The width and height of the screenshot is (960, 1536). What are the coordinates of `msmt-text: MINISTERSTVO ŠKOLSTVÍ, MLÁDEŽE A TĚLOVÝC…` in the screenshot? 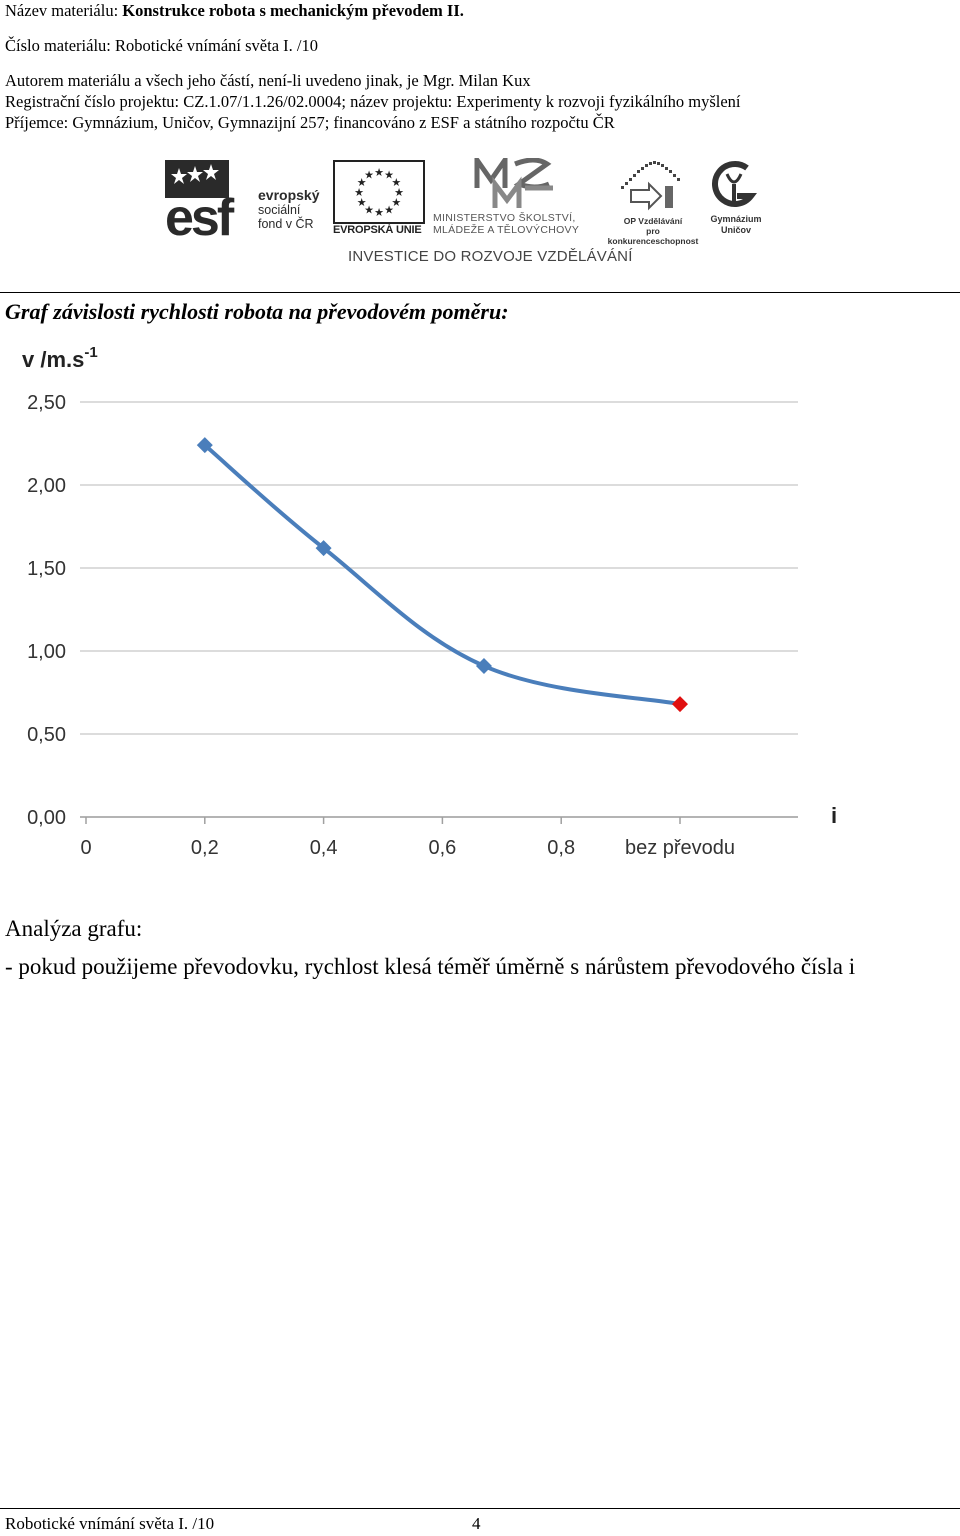 It's located at (506, 224).